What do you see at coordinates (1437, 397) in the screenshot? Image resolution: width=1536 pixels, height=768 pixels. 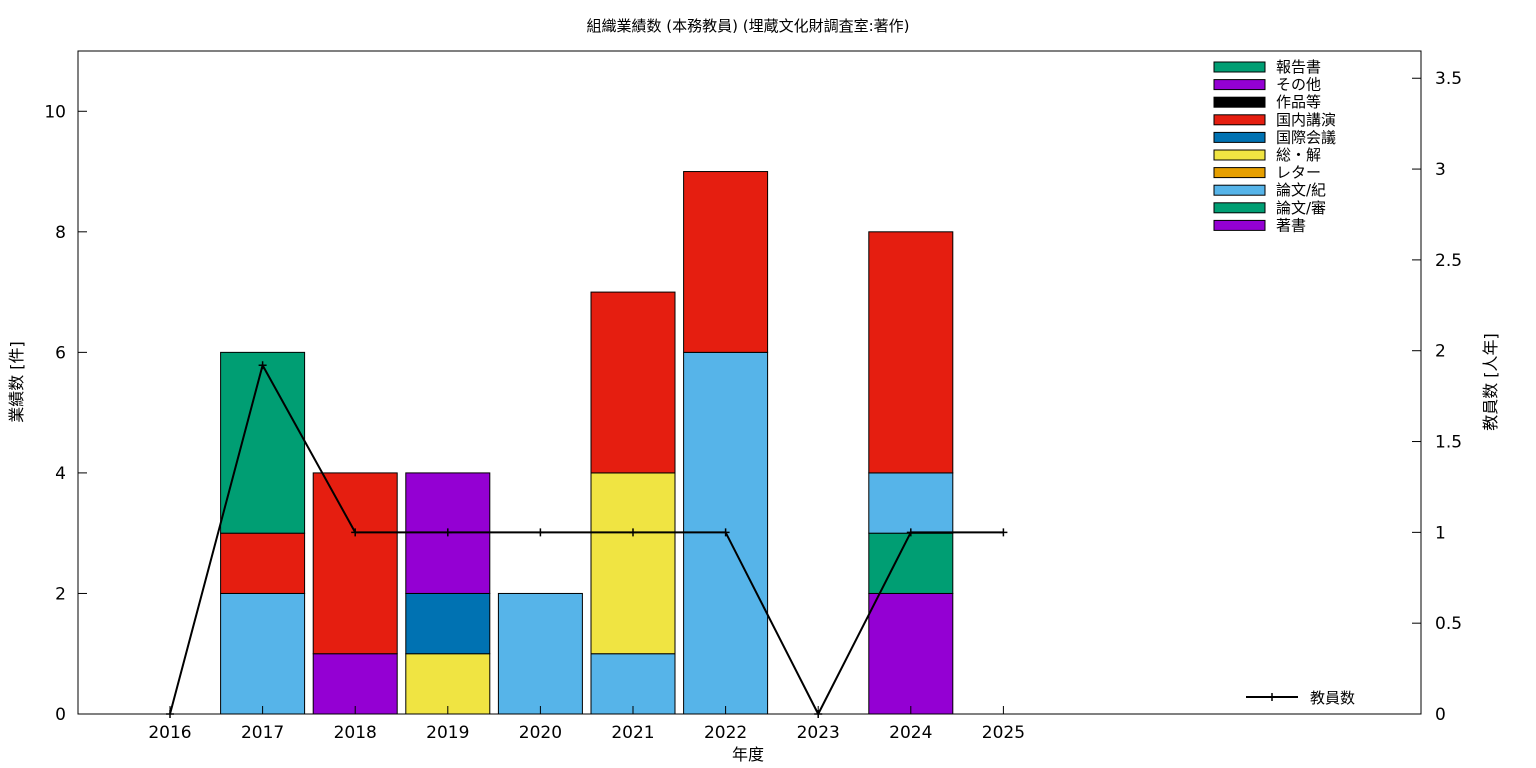 I see `y2-axis: 0 0.5 1 1.5 2 2.5 3 3.5` at bounding box center [1437, 397].